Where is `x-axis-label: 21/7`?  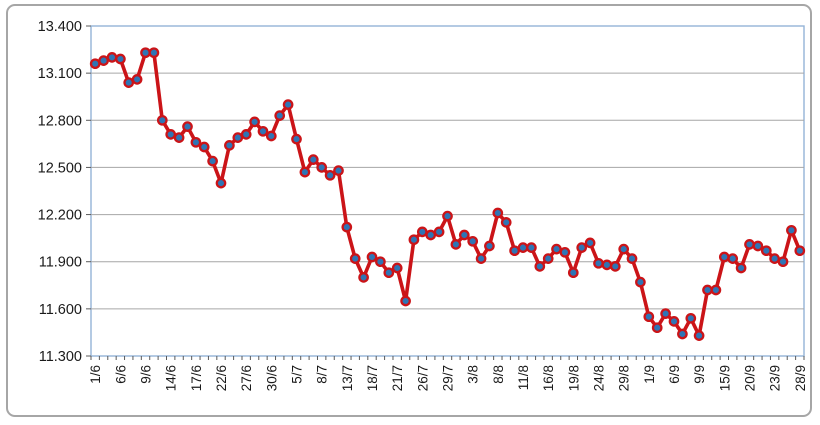
x-axis-label: 21/7 is located at coordinates (397, 378).